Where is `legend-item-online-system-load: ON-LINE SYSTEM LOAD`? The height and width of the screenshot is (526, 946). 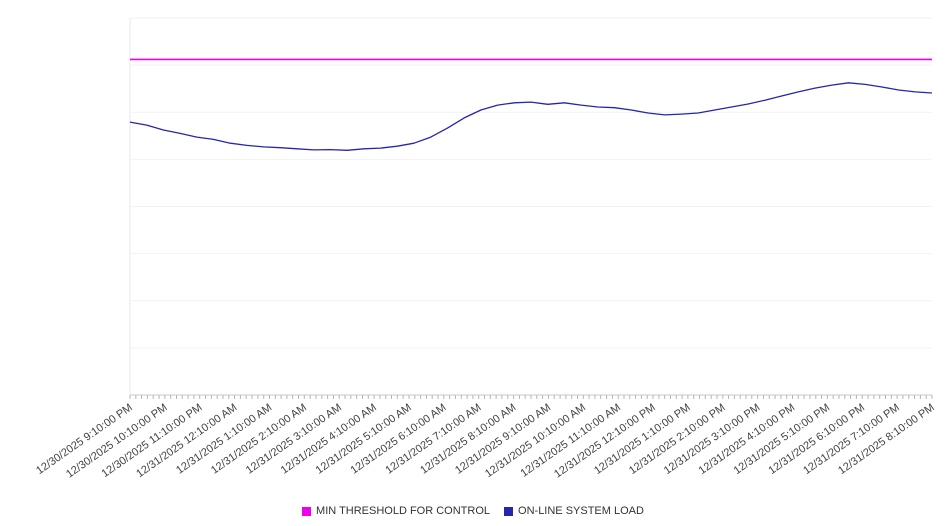
legend-item-online-system-load: ON-LINE SYSTEM LOAD is located at coordinates (574, 511).